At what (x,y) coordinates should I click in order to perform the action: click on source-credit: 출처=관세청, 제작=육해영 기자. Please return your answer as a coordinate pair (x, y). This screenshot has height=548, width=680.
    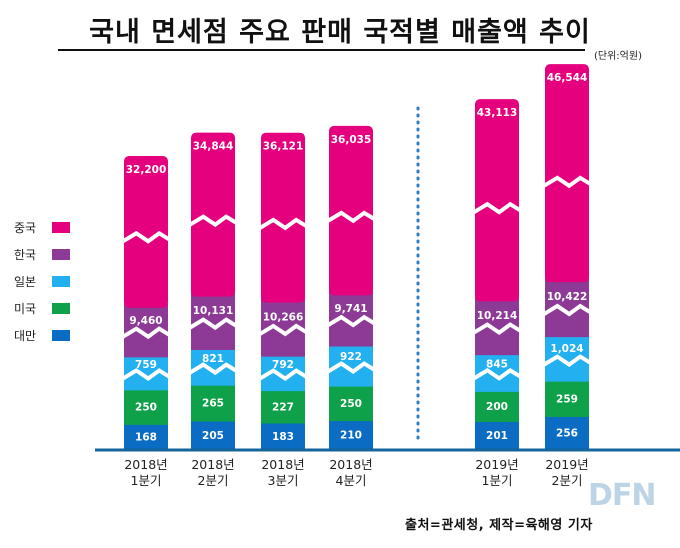
    Looking at the image, I should click on (499, 525).